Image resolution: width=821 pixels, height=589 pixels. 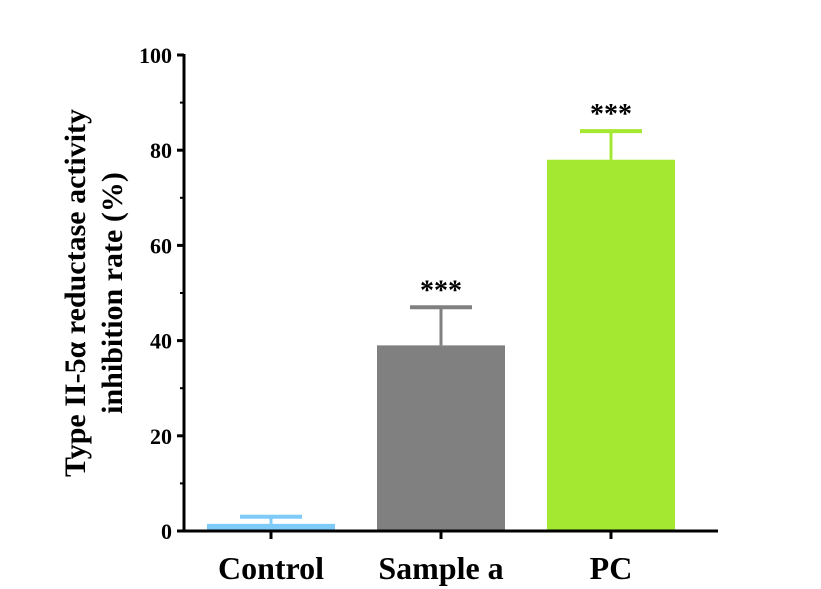 I want to click on x-tick-label: Control, so click(x=271, y=568).